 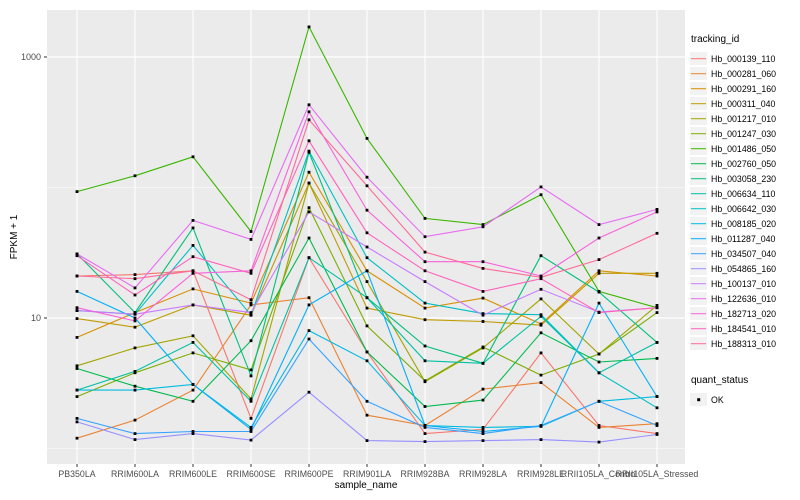 I want to click on legend-item-Hb_054865_160: Hb_054865_160, so click(x=745, y=268).